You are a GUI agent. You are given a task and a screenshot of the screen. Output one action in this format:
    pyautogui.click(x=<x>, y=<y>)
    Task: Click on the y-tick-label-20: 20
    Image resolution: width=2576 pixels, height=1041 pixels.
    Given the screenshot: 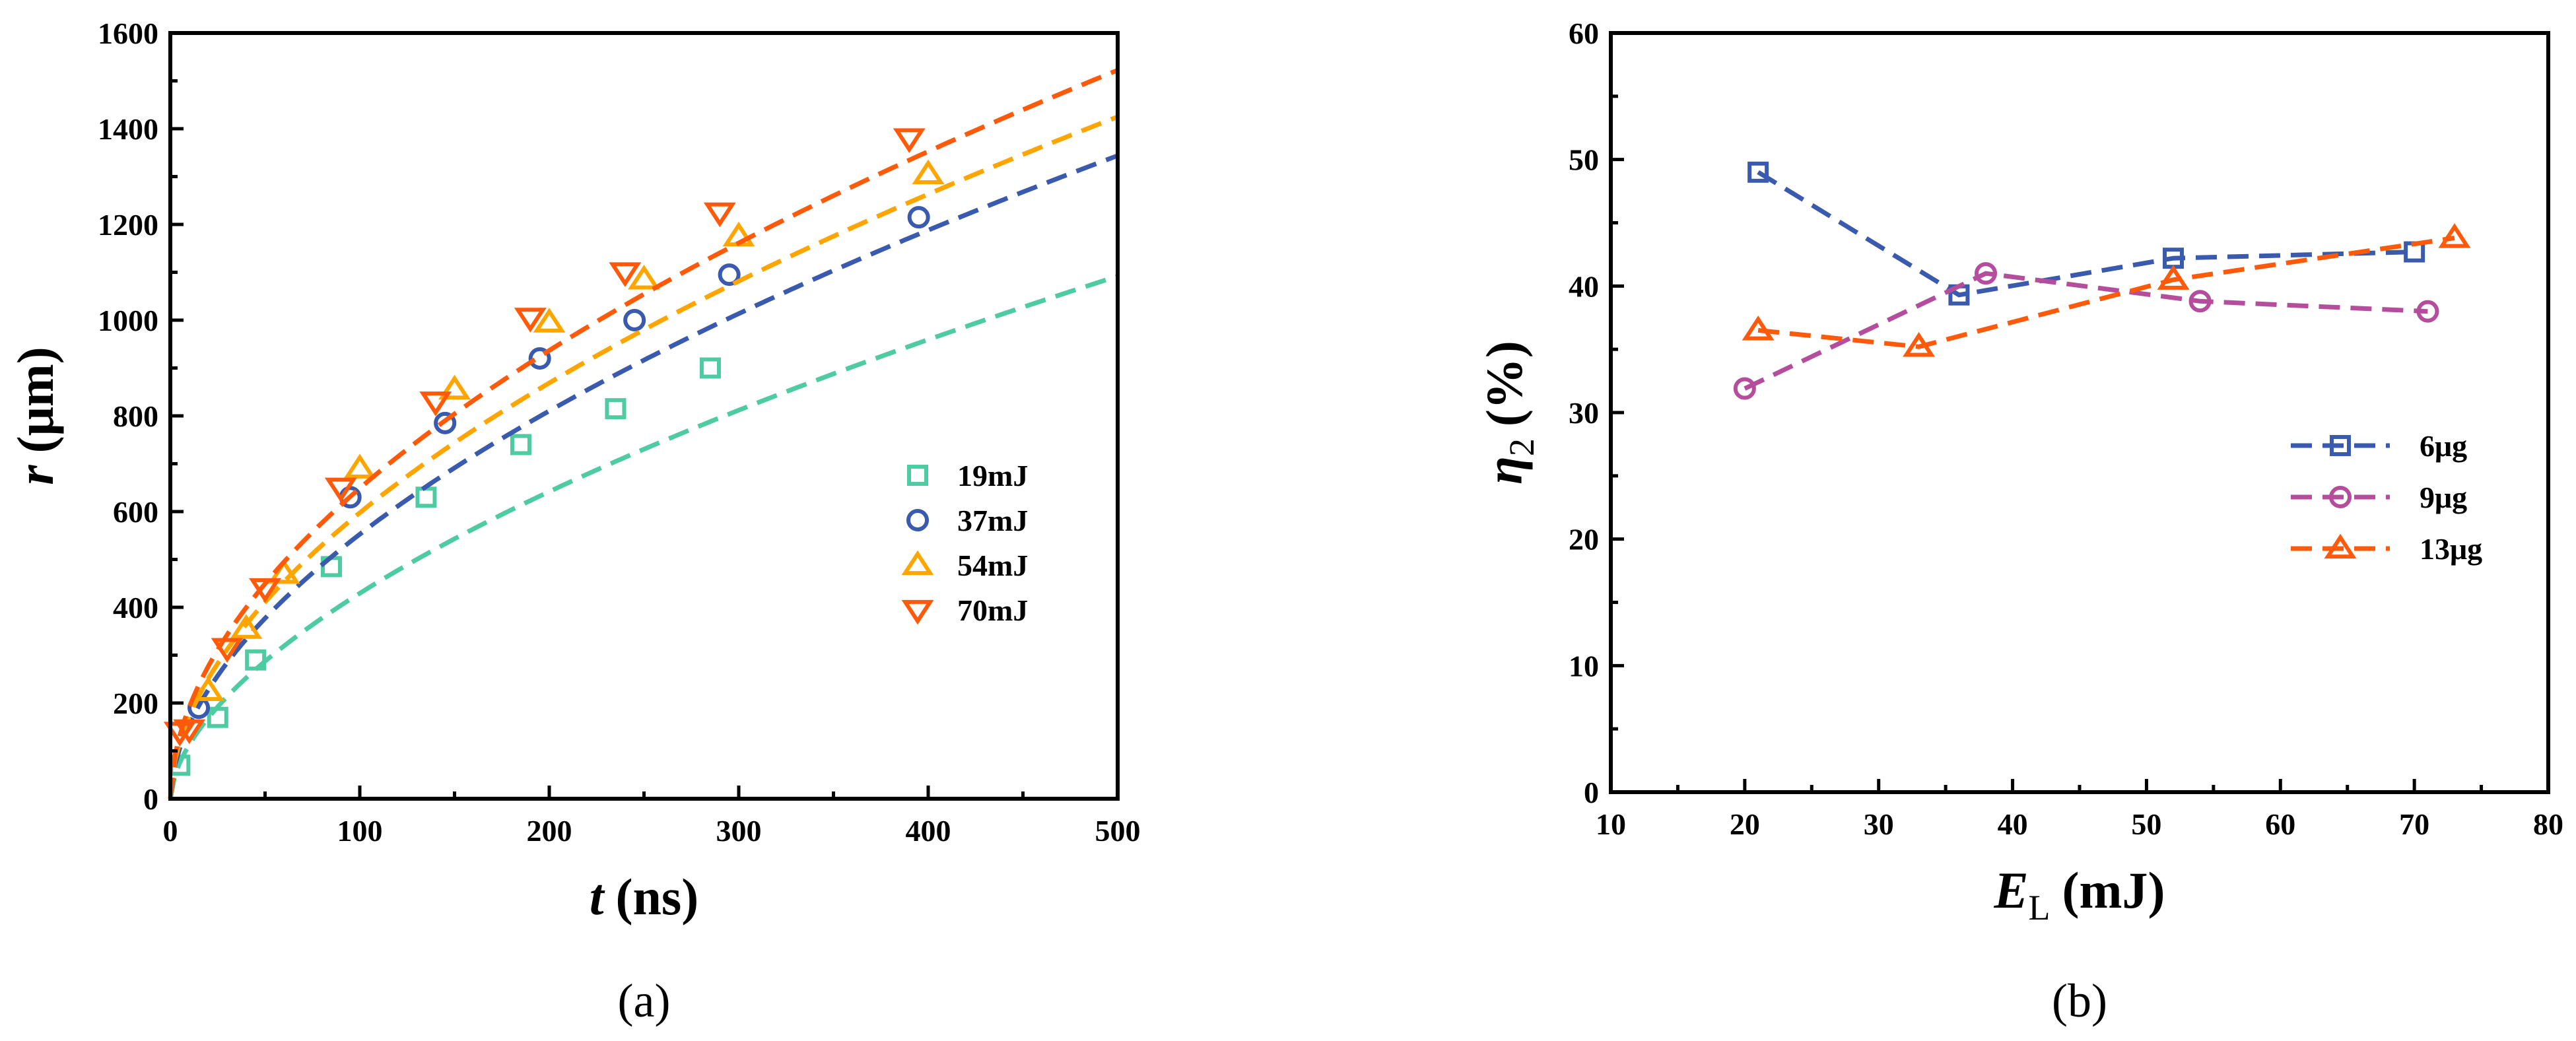 What is the action you would take?
    pyautogui.click(x=1584, y=539)
    